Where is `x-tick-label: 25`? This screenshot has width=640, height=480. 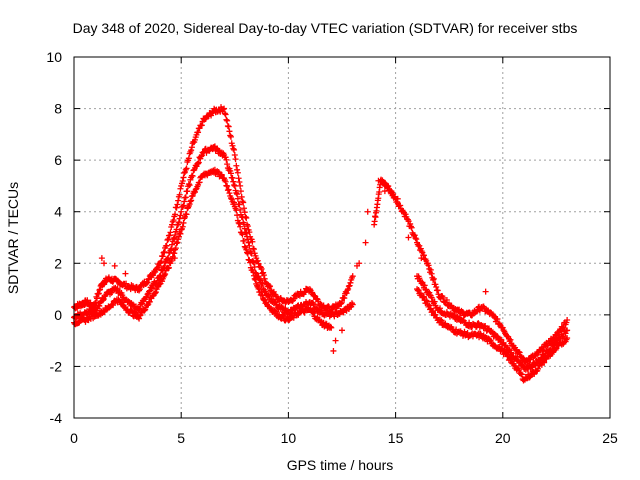 x-tick-label: 25 is located at coordinates (610, 438).